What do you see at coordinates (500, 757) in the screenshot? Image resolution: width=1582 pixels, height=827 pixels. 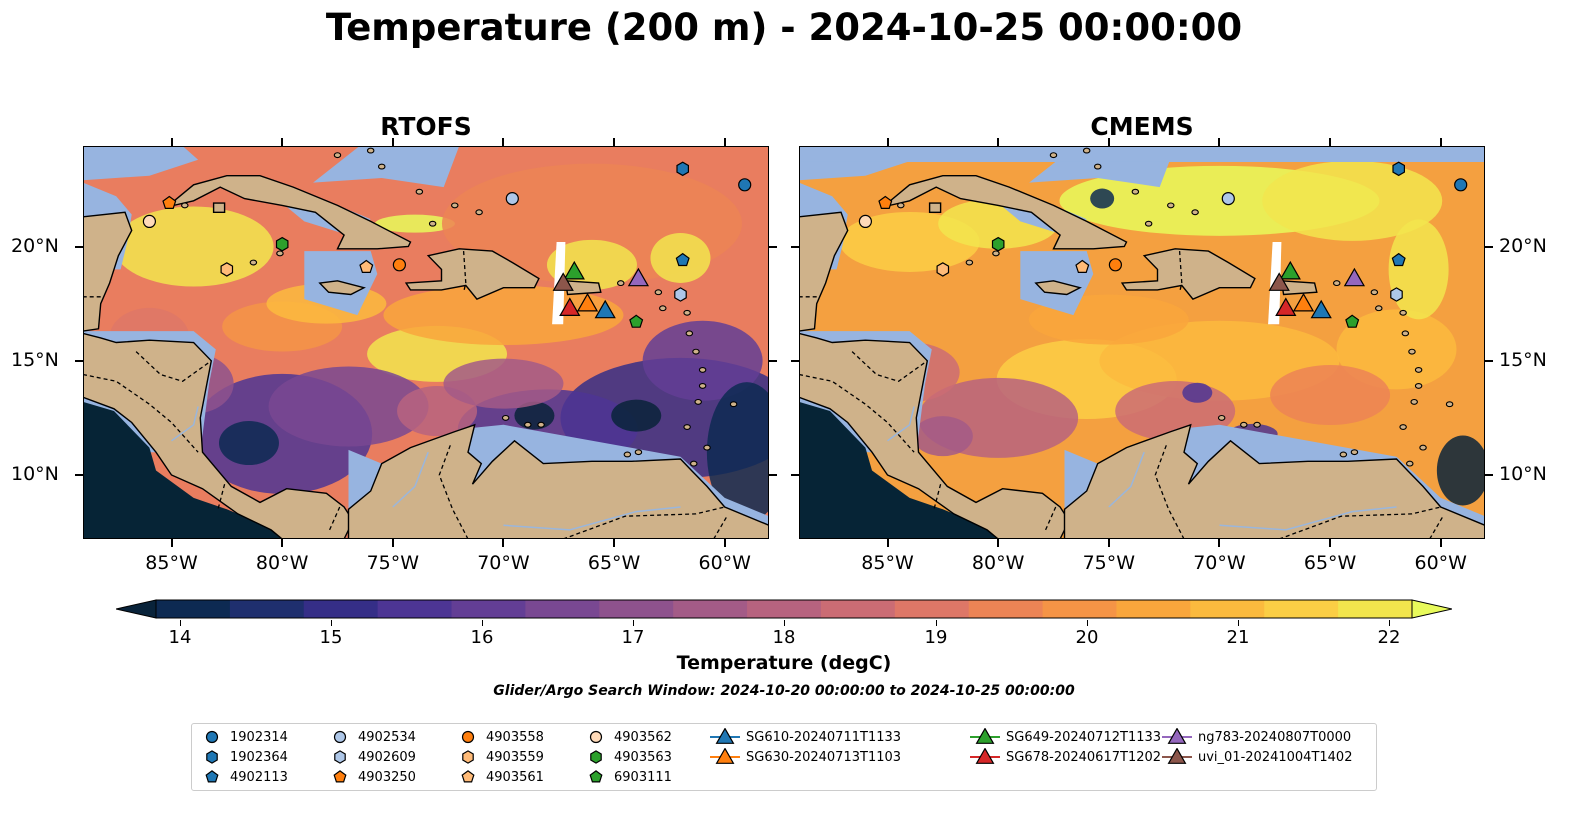 I see `legend-item-4903559: 4903559` at bounding box center [500, 757].